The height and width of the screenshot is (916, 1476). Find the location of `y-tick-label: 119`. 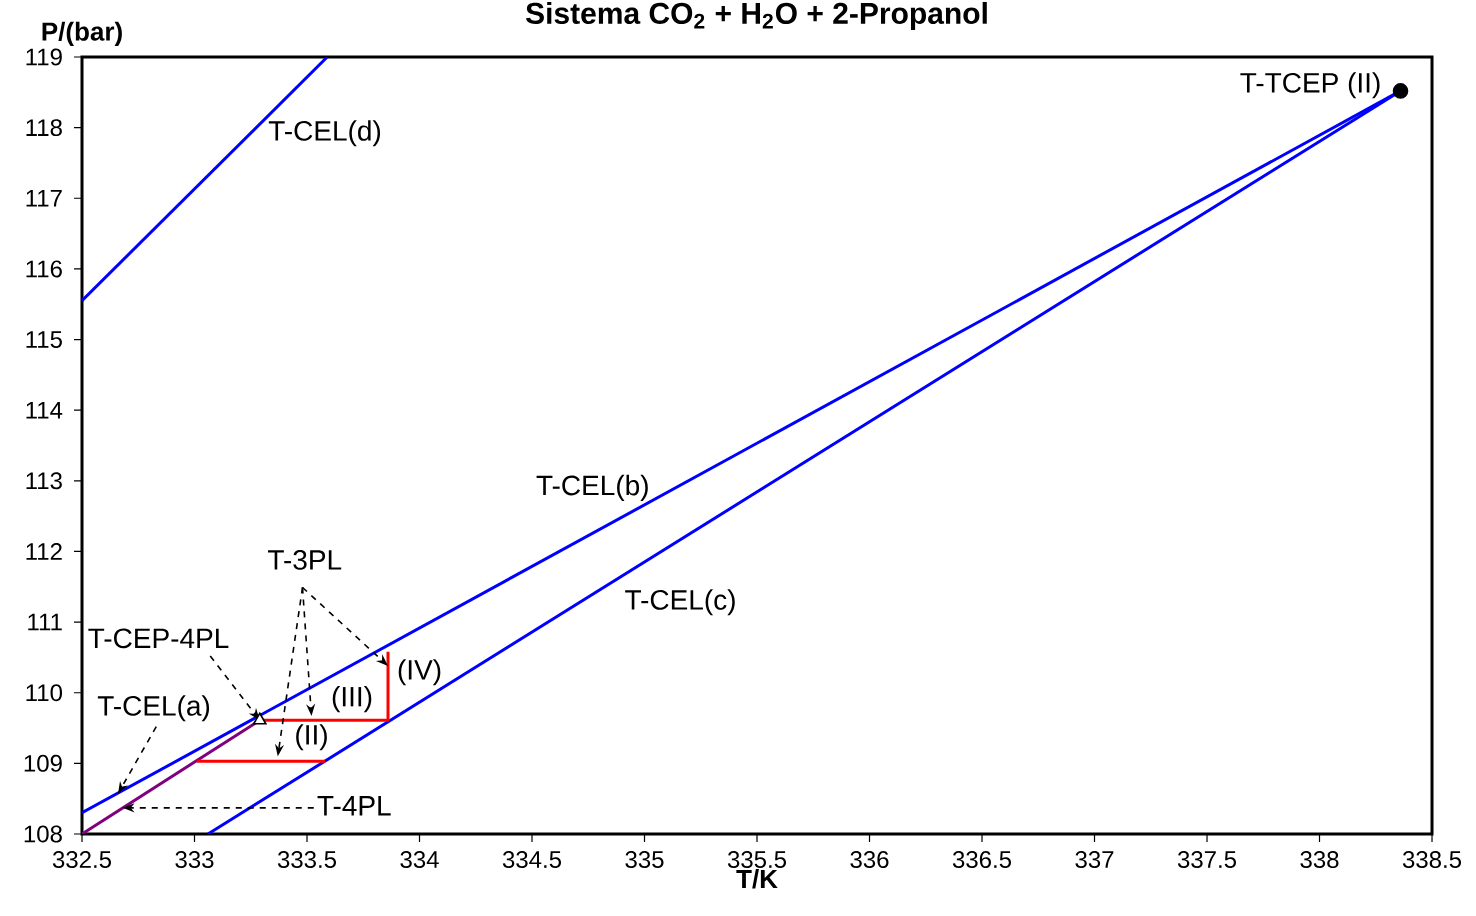

y-tick-label: 119 is located at coordinates (44, 57).